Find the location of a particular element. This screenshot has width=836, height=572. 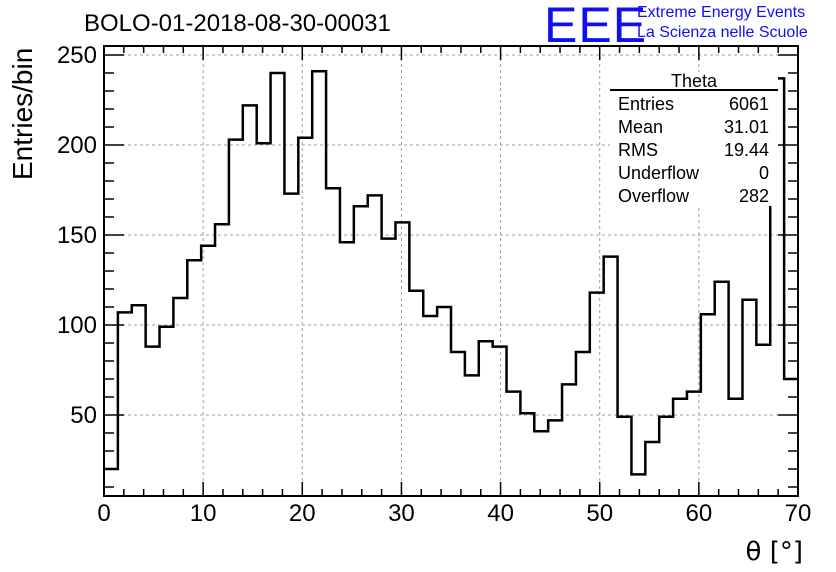

x-tick-label: 70 is located at coordinates (798, 513).